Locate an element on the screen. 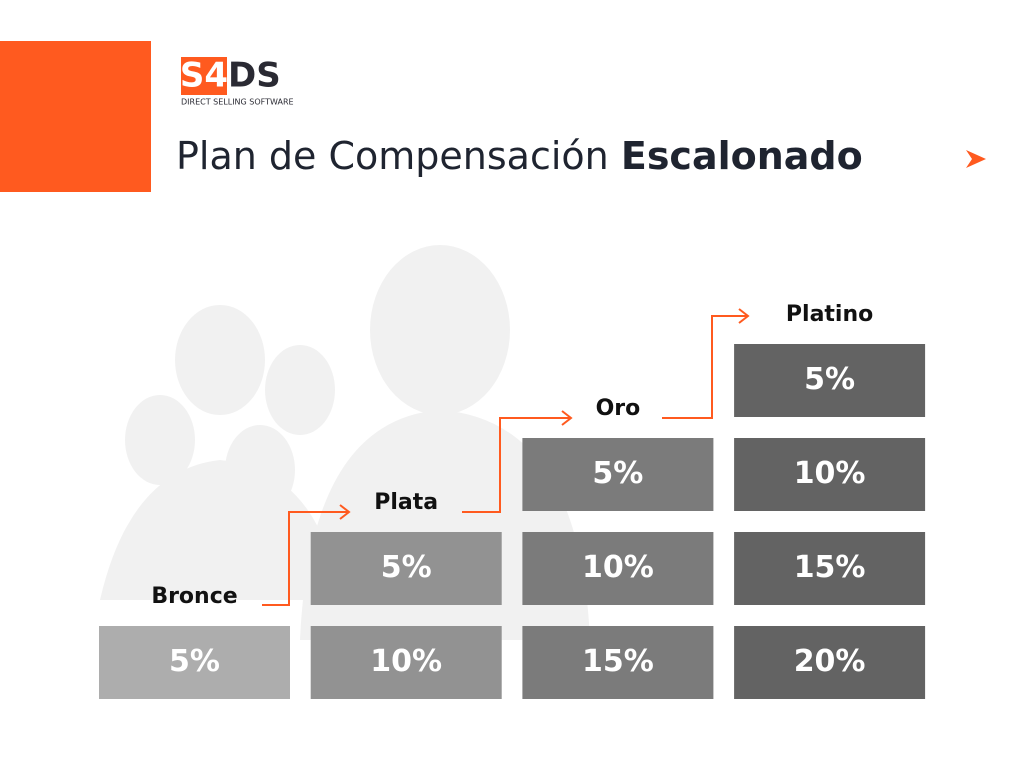  logo-badge is located at coordinates (204, 76).